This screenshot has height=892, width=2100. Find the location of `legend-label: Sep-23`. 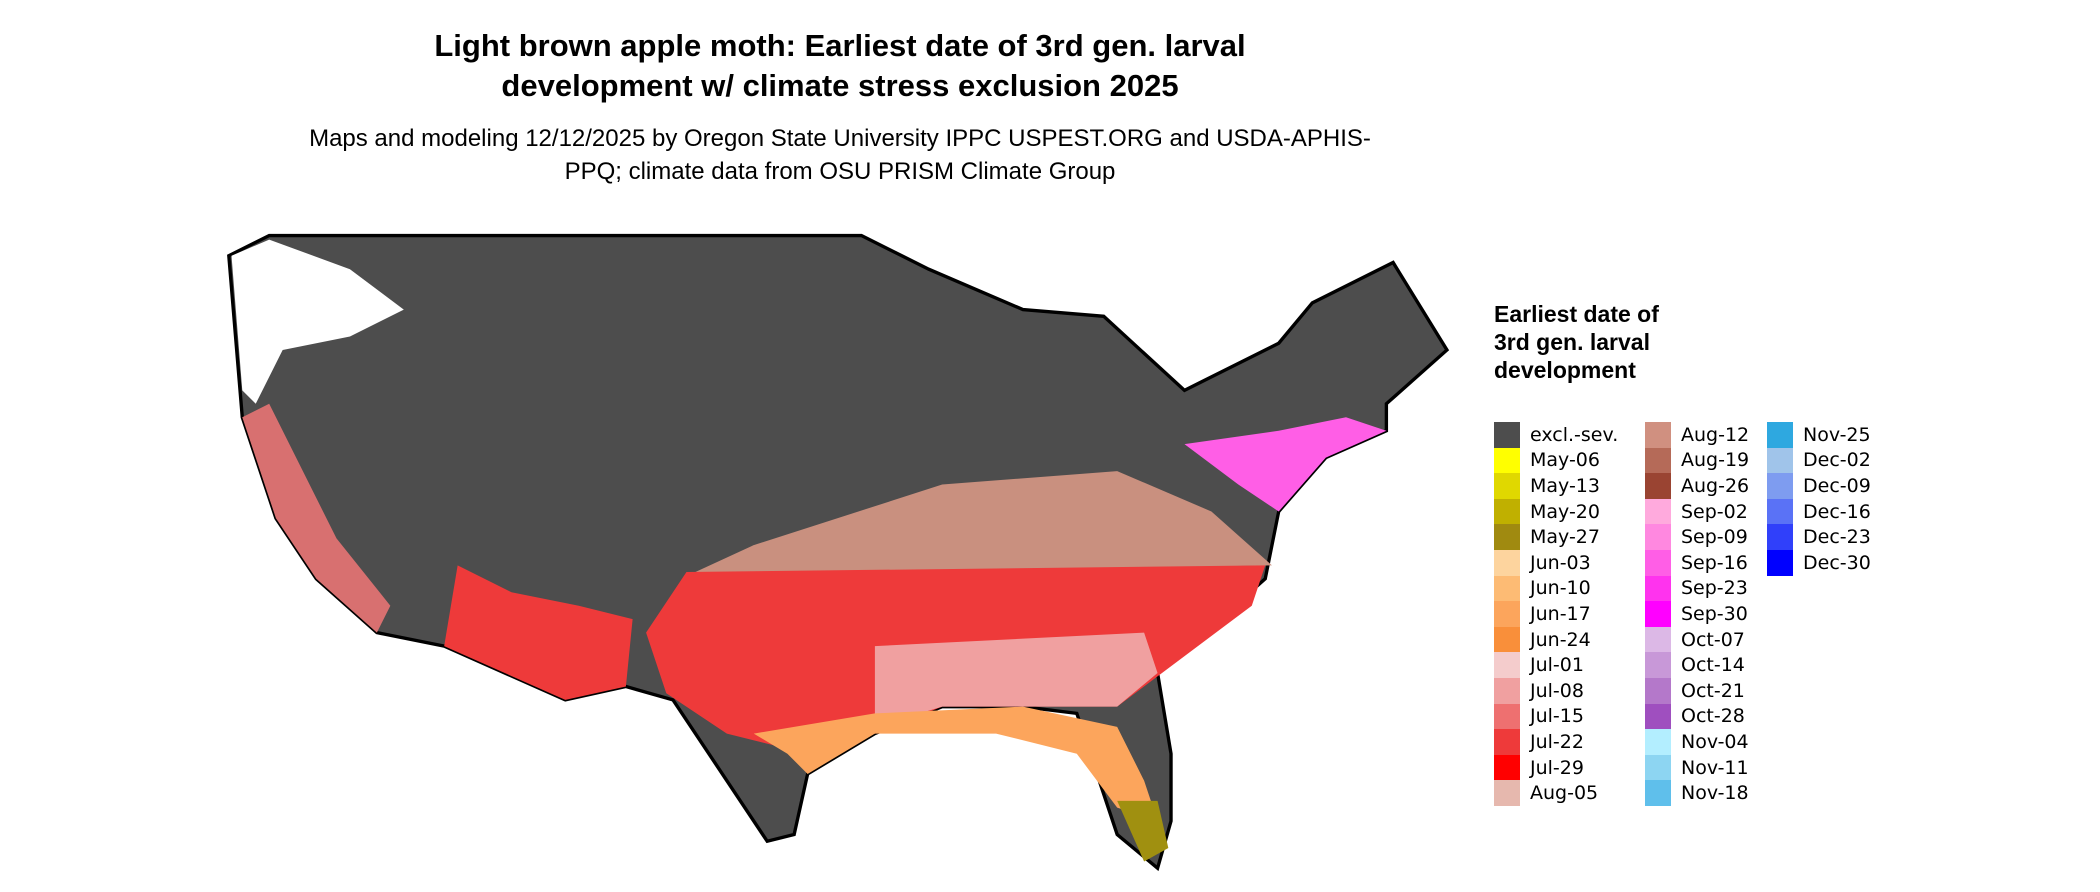

legend-label: Sep-23 is located at coordinates (1714, 588).